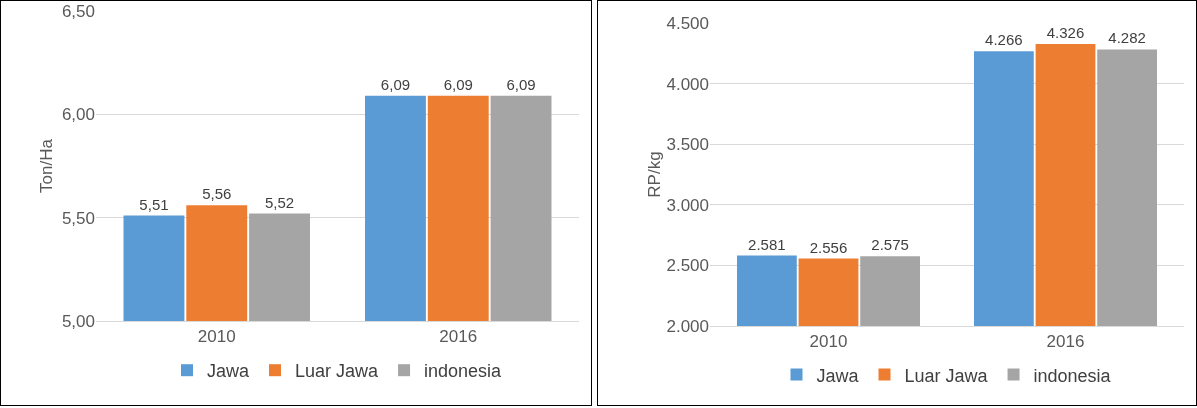 The width and height of the screenshot is (1197, 408). What do you see at coordinates (1004, 40) in the screenshot?
I see `data-label: 4.266` at bounding box center [1004, 40].